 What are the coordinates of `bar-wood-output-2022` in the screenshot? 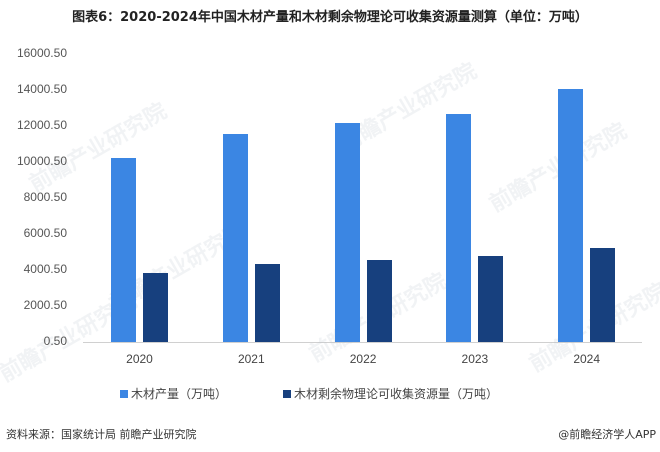 It's located at (347, 232).